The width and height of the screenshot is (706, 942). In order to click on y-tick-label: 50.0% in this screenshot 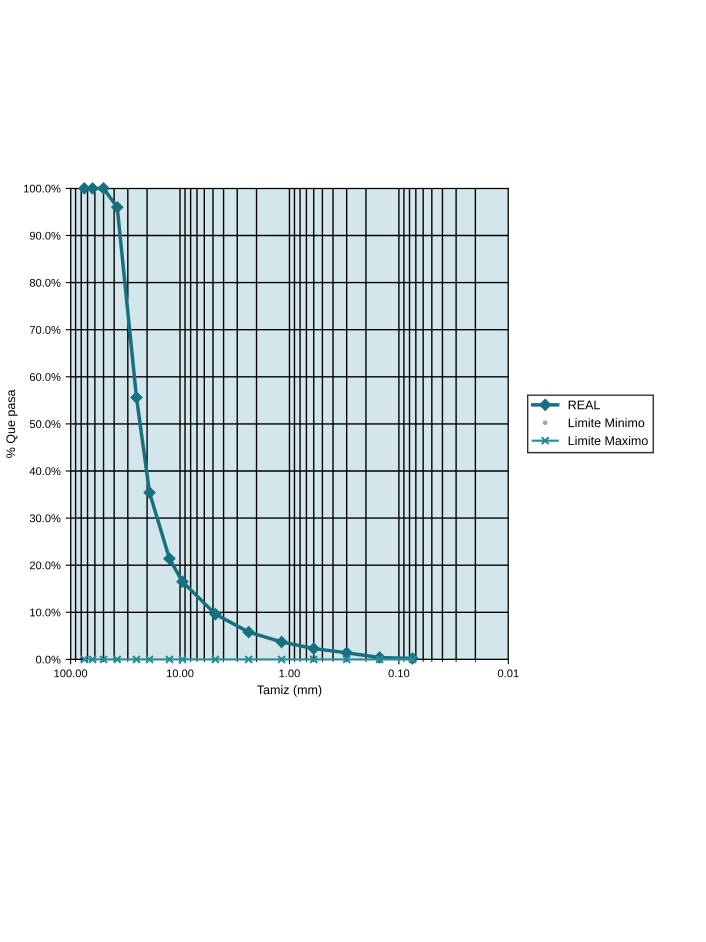, I will do `click(45, 424)`.